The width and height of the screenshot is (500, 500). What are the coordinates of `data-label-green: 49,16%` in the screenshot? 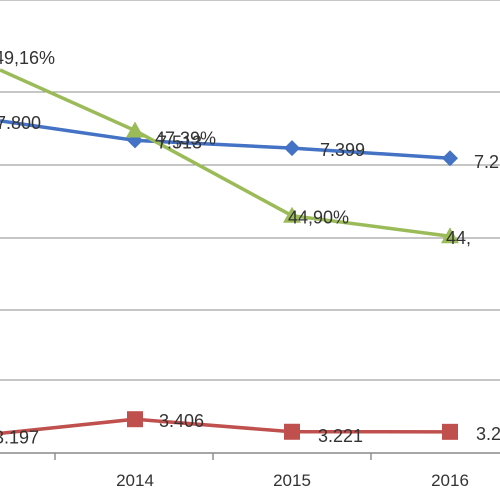 It's located at (27, 58).